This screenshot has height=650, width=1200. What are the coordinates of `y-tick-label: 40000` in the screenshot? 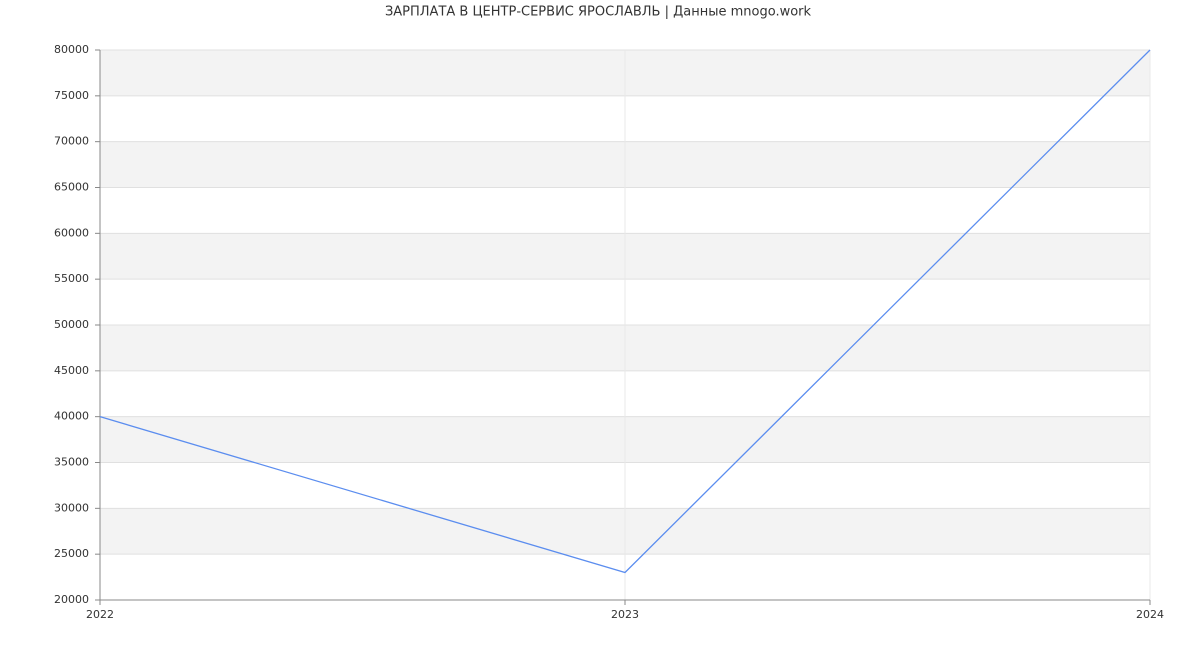 It's located at (71, 416).